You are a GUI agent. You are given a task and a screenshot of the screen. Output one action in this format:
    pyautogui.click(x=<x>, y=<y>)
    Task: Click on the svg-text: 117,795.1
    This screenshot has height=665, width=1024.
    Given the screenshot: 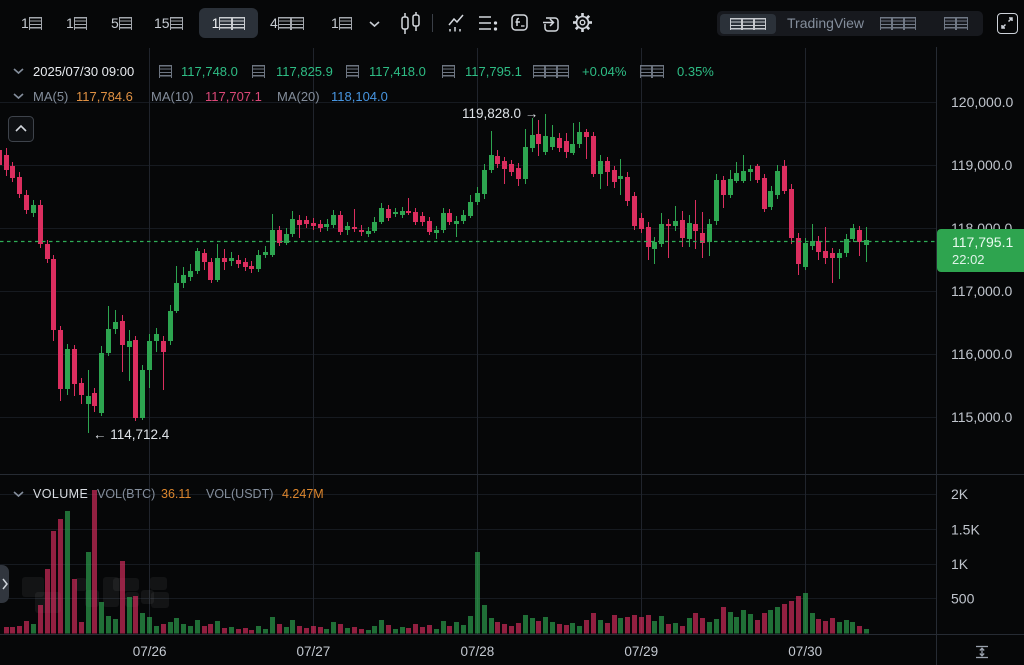 What is the action you would take?
    pyautogui.click(x=982, y=242)
    